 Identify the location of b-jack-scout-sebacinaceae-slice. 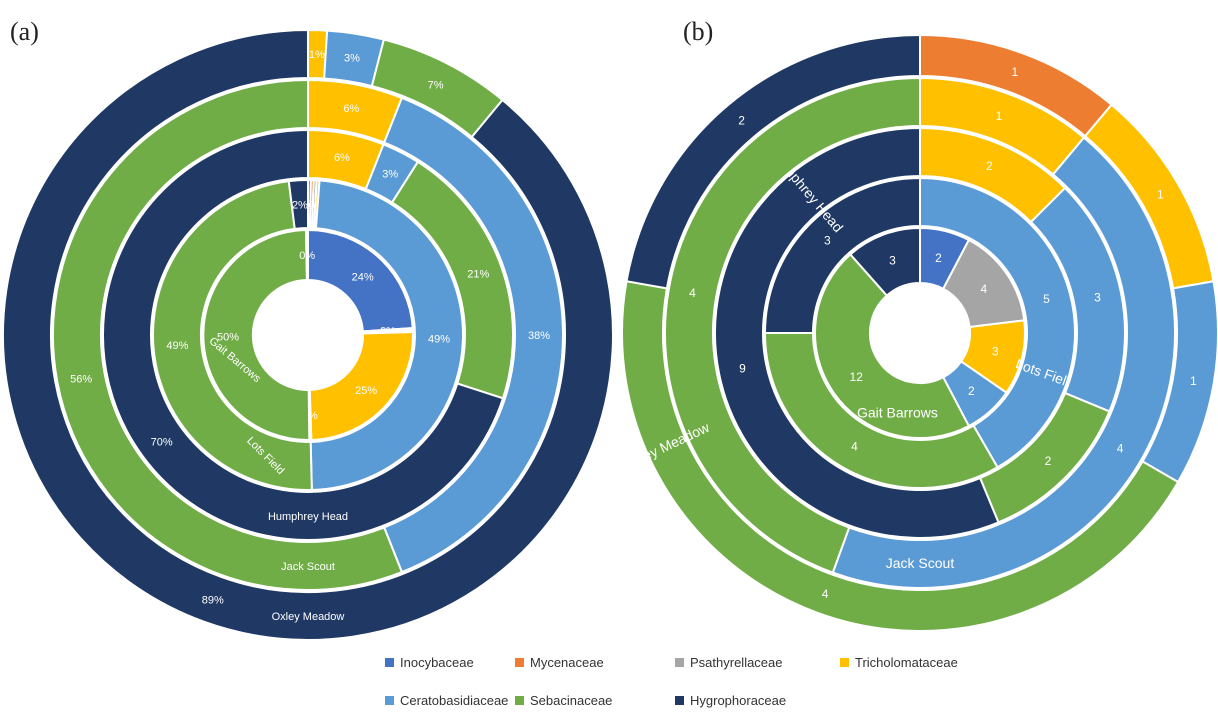
(792, 325).